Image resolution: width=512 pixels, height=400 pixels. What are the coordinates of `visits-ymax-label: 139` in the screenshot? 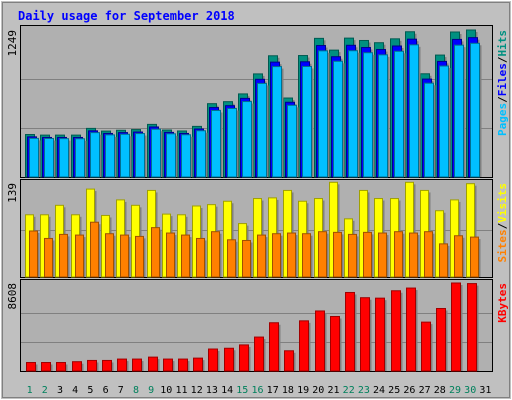 It's located at (12, 193).